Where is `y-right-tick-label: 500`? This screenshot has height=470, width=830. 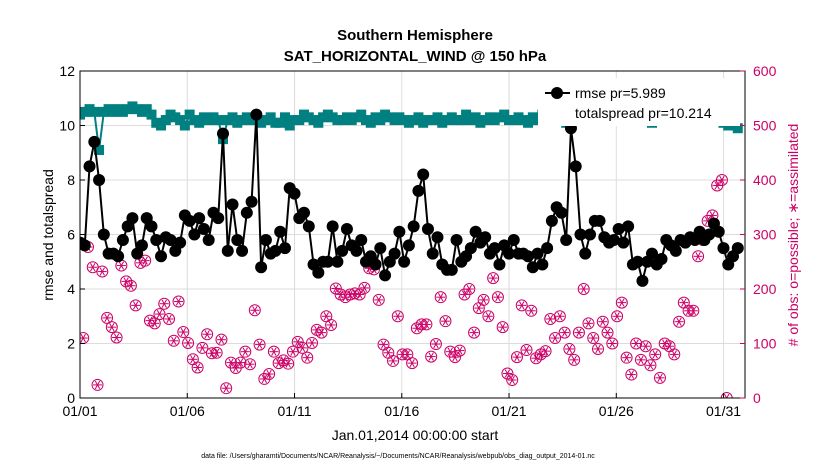
y-right-tick-label: 500 is located at coordinates (765, 126).